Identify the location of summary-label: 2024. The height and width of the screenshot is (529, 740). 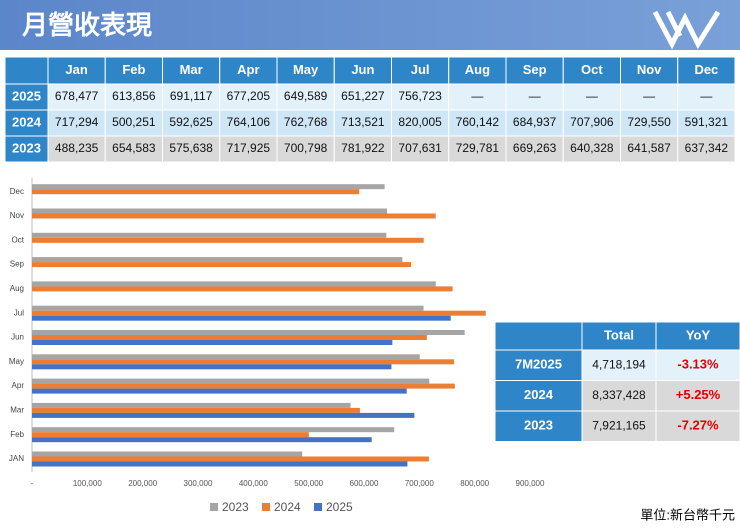
(539, 394).